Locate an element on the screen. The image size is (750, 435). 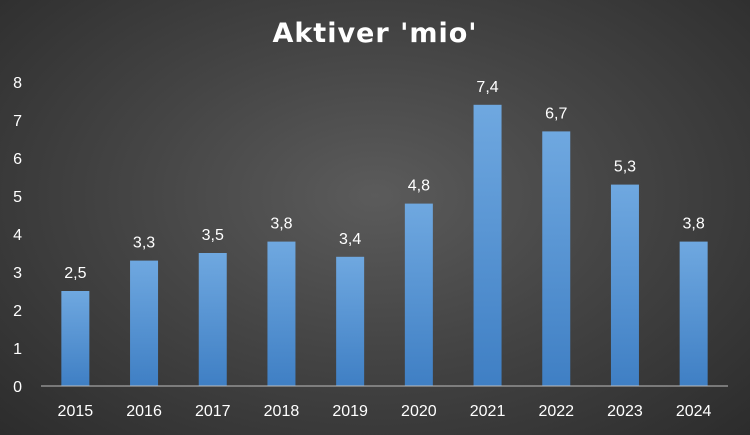
data-label: 2,5 is located at coordinates (75, 273).